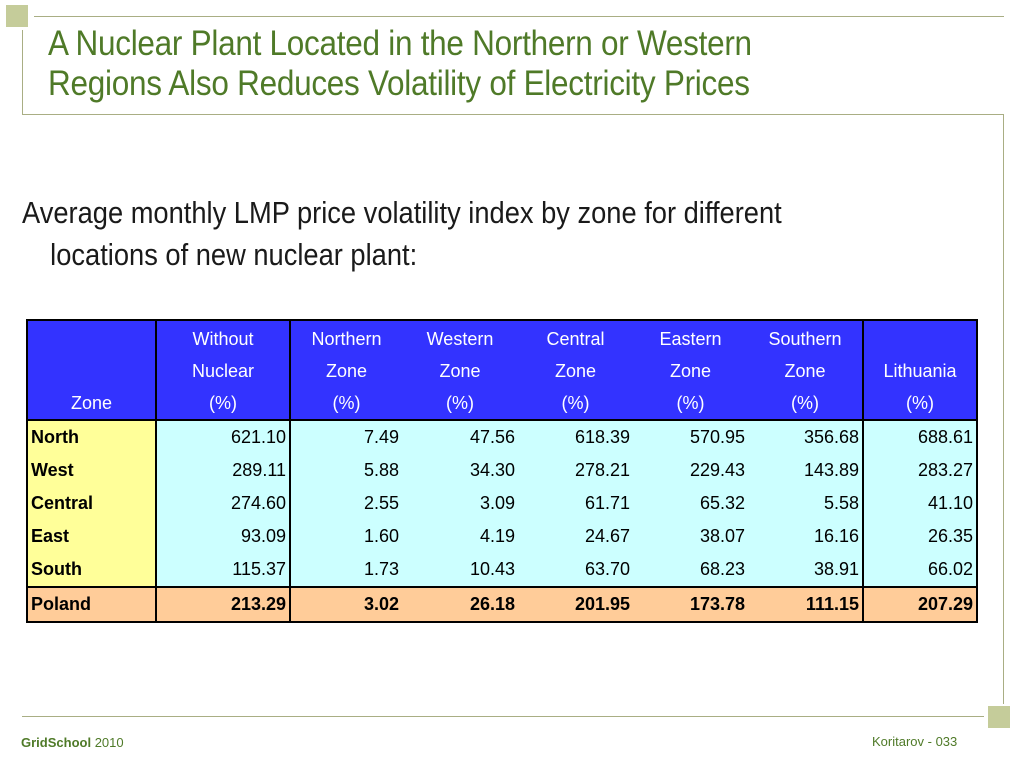 Image resolution: width=1024 pixels, height=768 pixels. I want to click on table-cell: 207.29, so click(920, 604).